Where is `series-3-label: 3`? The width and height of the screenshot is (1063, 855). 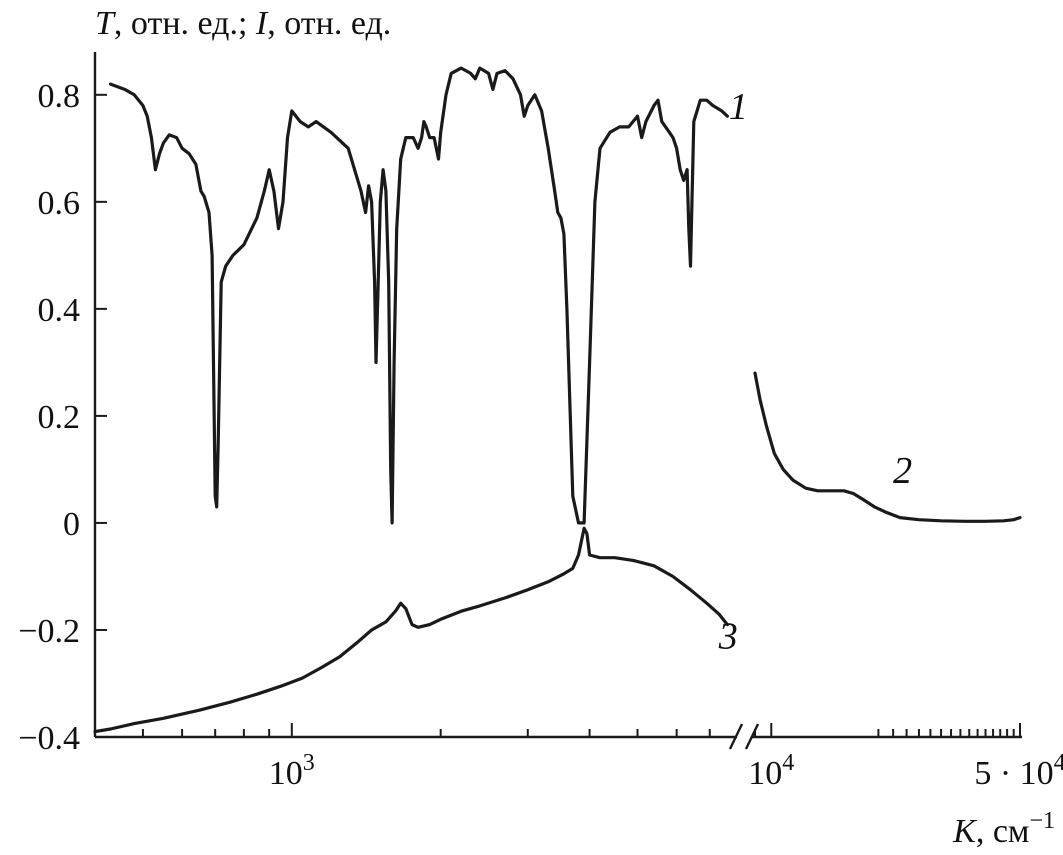 series-3-label: 3 is located at coordinates (728, 637).